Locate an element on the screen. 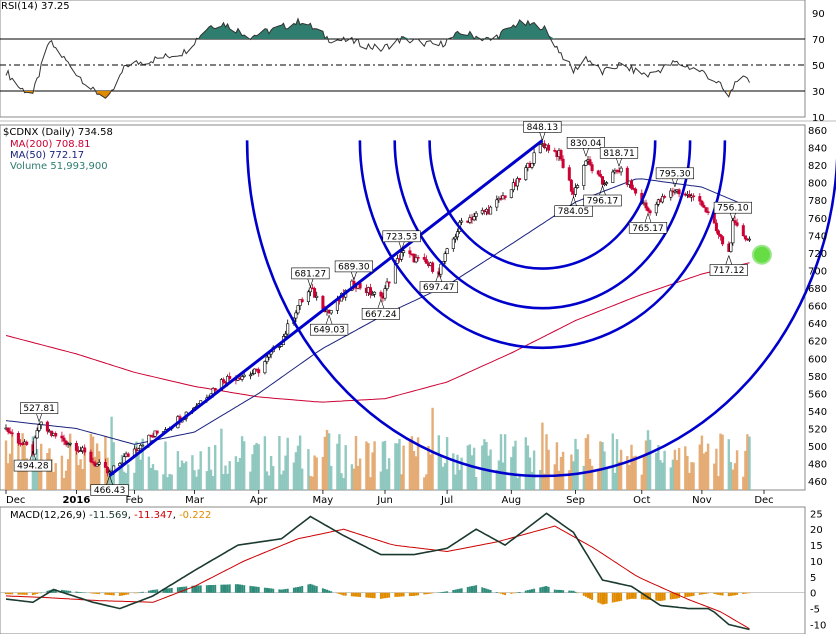 The height and width of the screenshot is (634, 836). price-tick-label: 800 is located at coordinates (817, 184).